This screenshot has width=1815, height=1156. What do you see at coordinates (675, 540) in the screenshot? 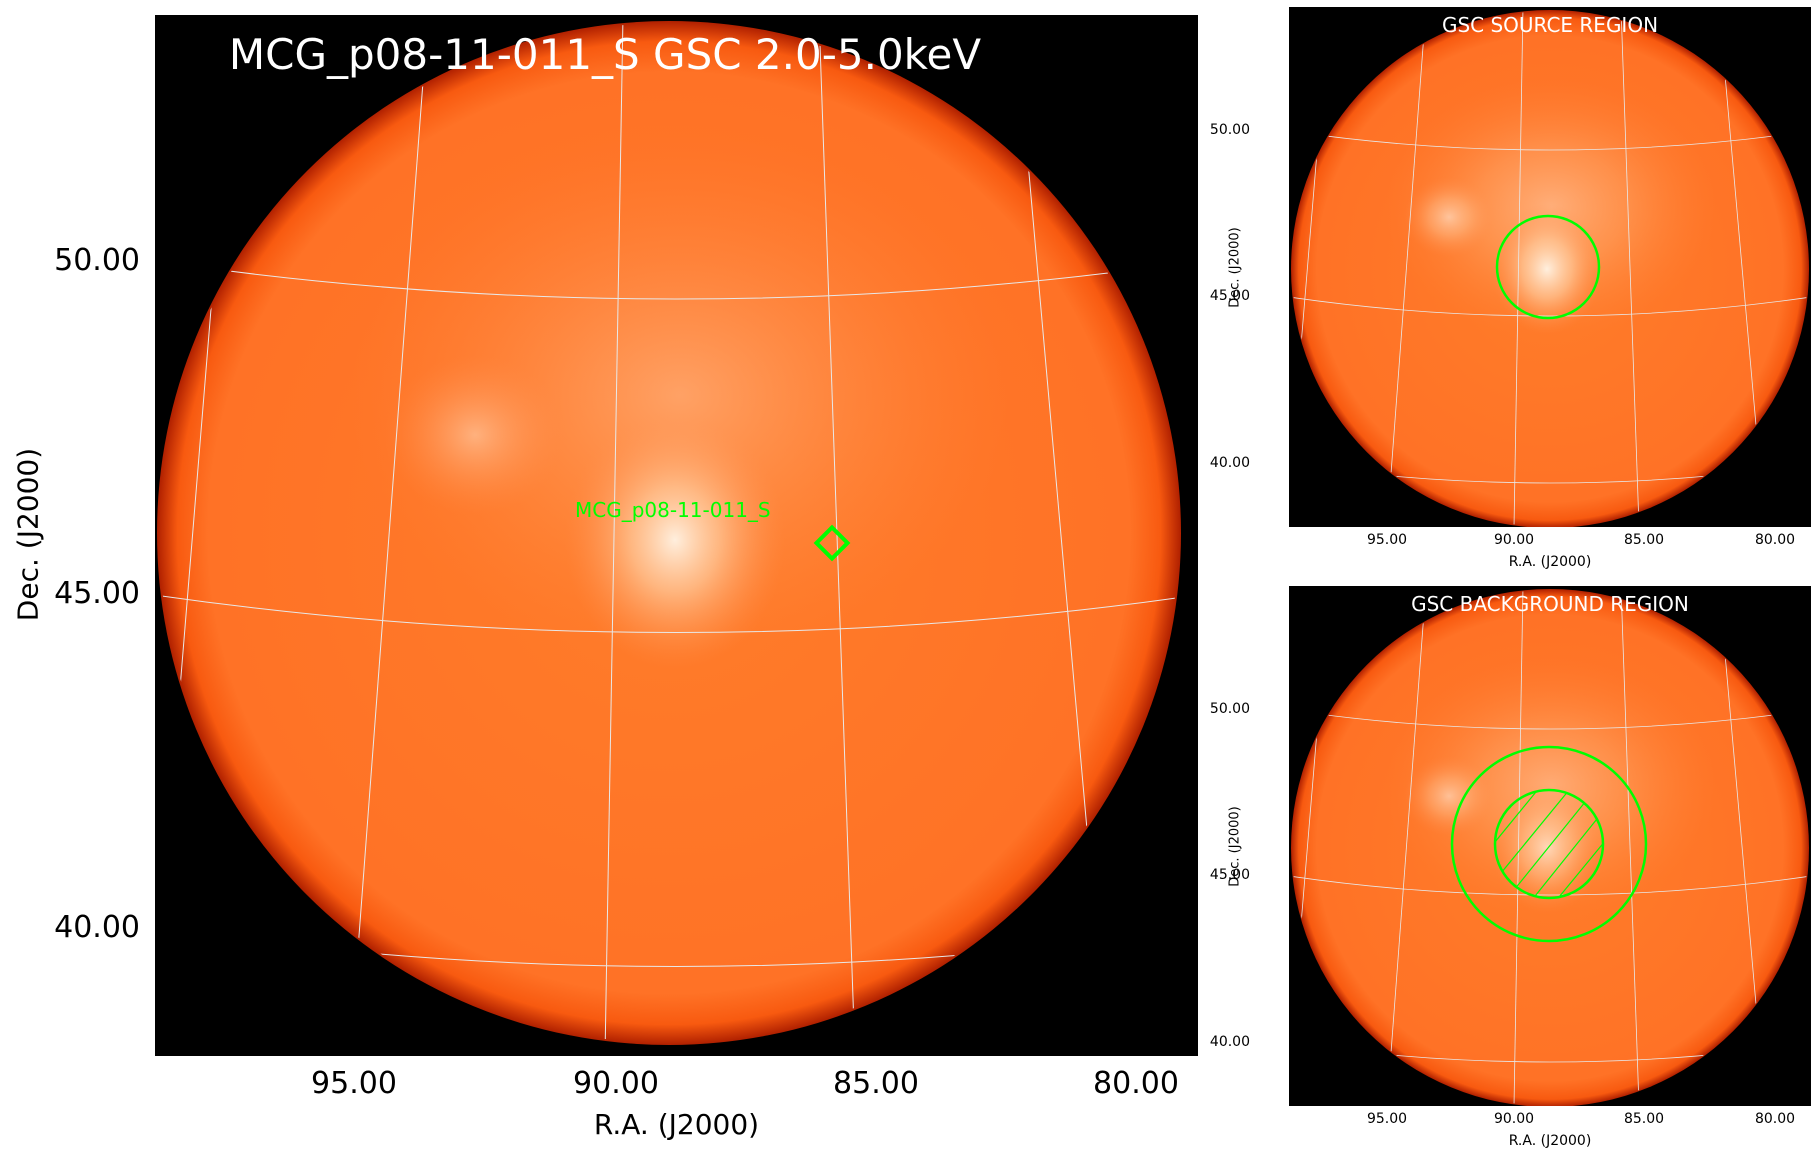
I see `bright-source-glow` at bounding box center [675, 540].